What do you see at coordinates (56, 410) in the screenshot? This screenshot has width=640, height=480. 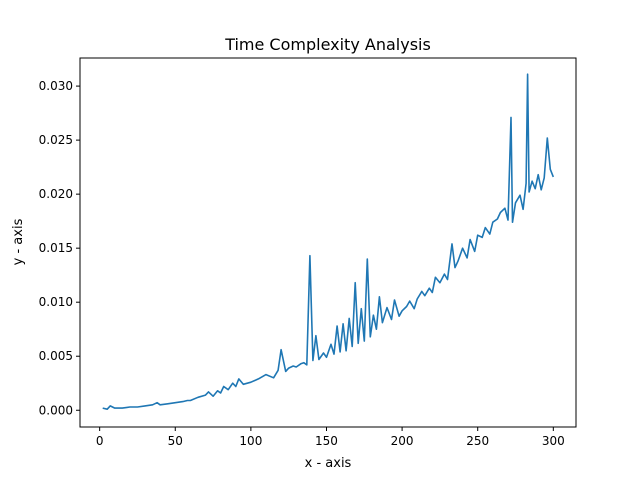 I see `y-tick-label: 0.000` at bounding box center [56, 410].